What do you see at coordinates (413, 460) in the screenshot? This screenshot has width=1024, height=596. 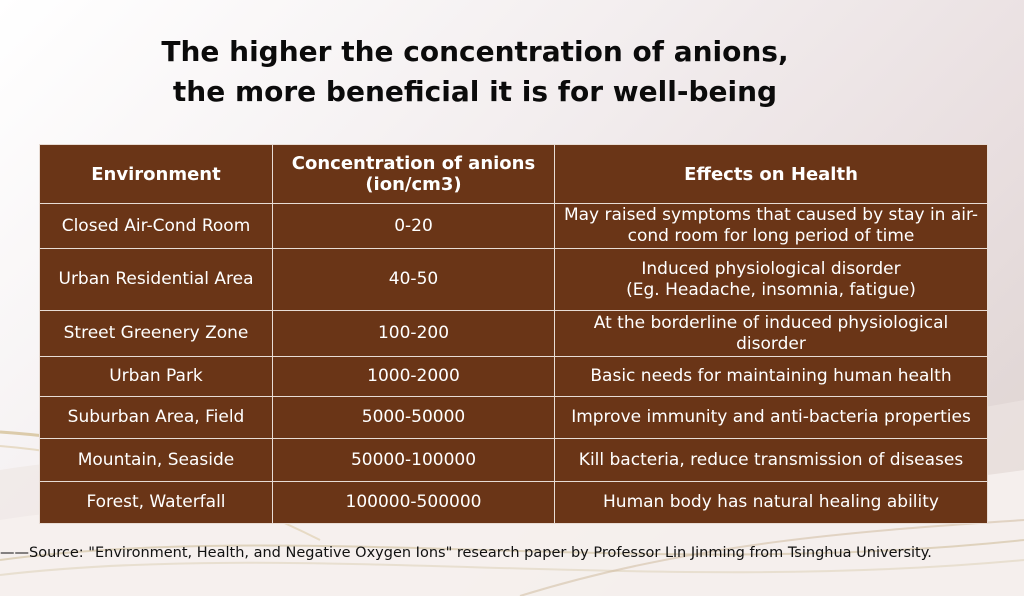 I see `cell-concentration: 50000-100000` at bounding box center [413, 460].